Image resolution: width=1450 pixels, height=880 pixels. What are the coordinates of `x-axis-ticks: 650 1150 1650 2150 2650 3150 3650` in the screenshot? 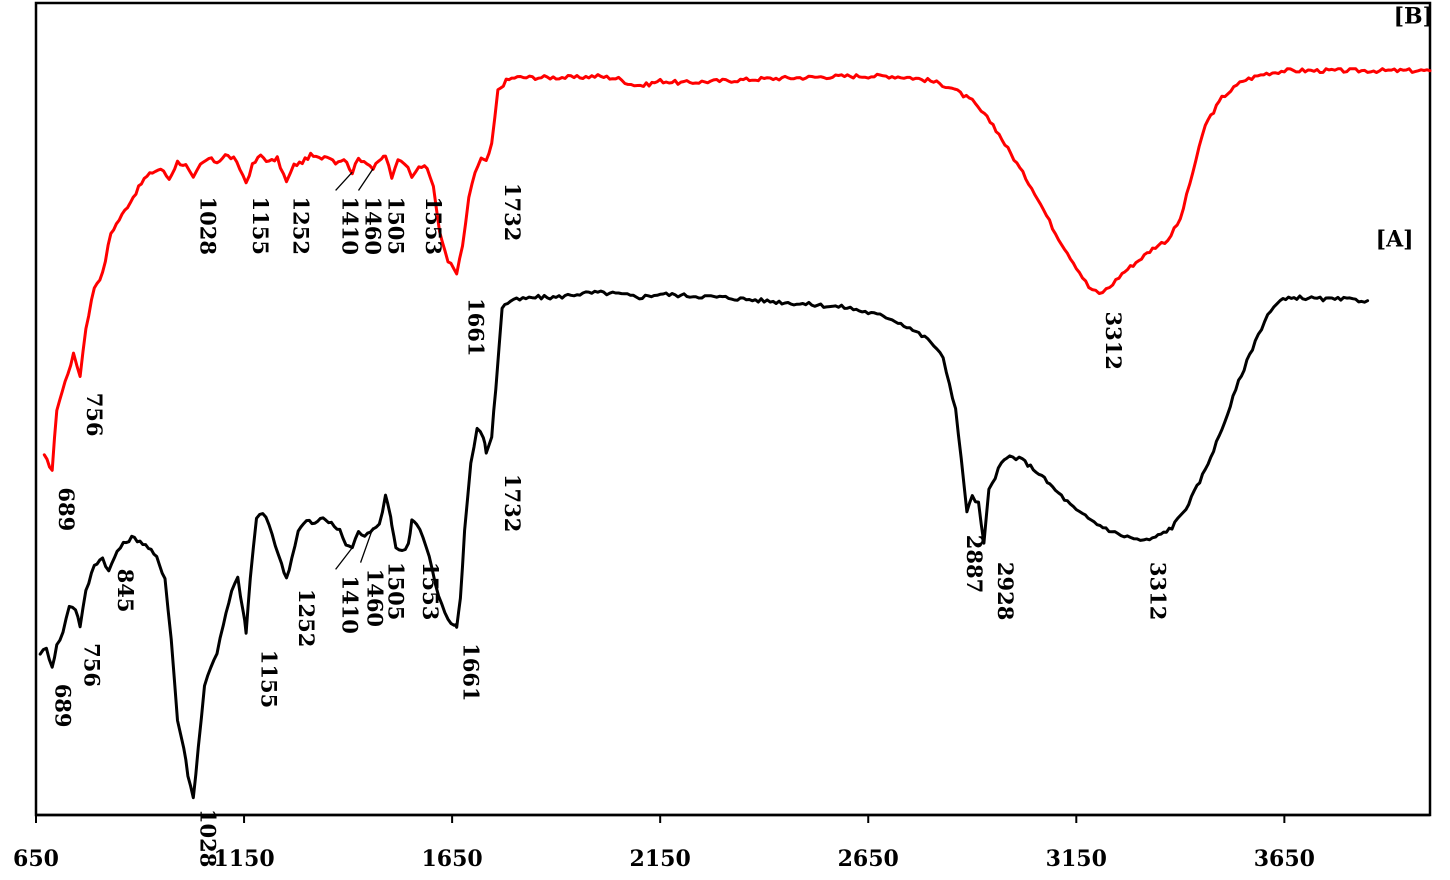 It's located at (664, 843).